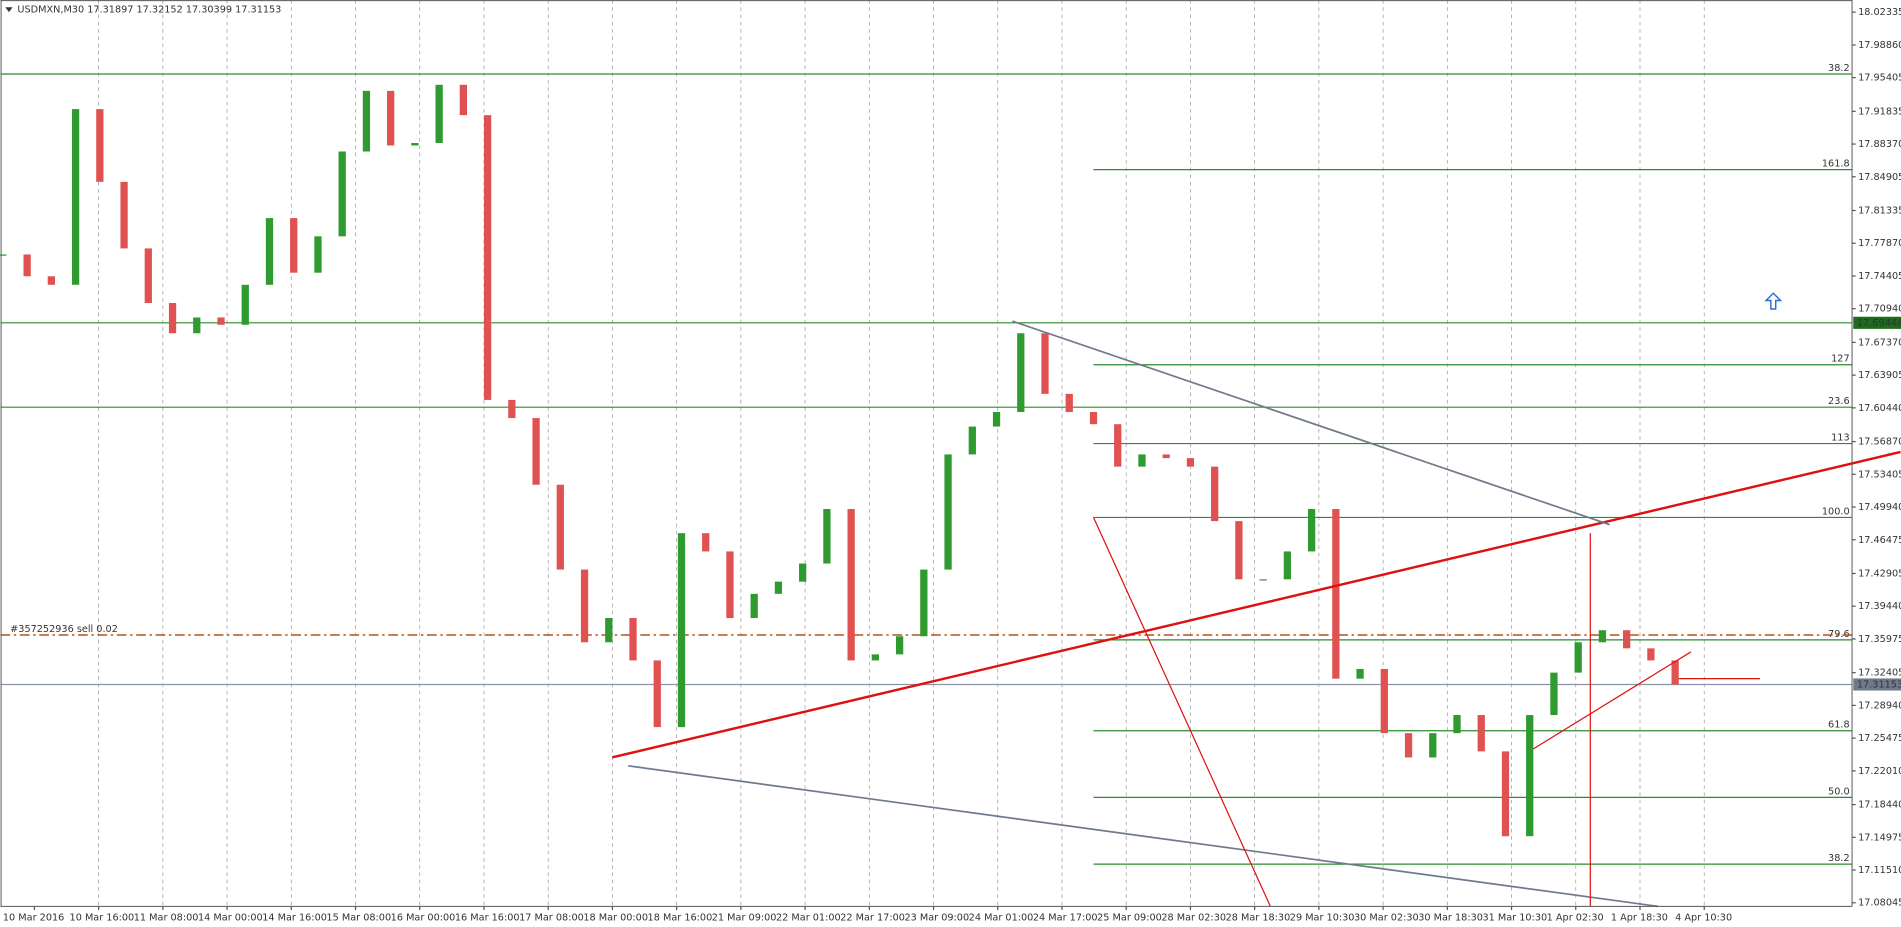  Describe the element at coordinates (1840, 359) in the screenshot. I see `fibo-label: 127` at that location.